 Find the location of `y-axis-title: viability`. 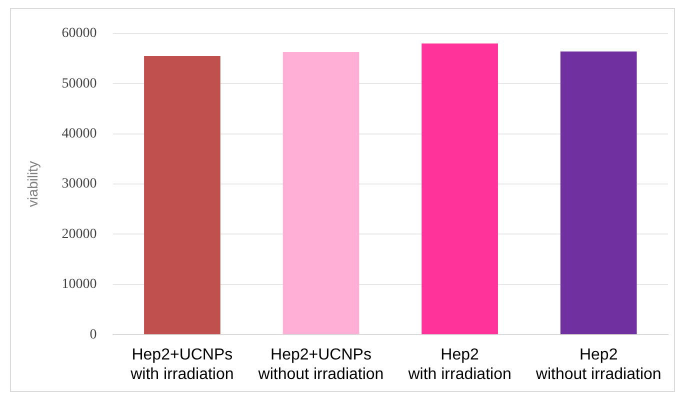

y-axis-title: viability is located at coordinates (32, 184).